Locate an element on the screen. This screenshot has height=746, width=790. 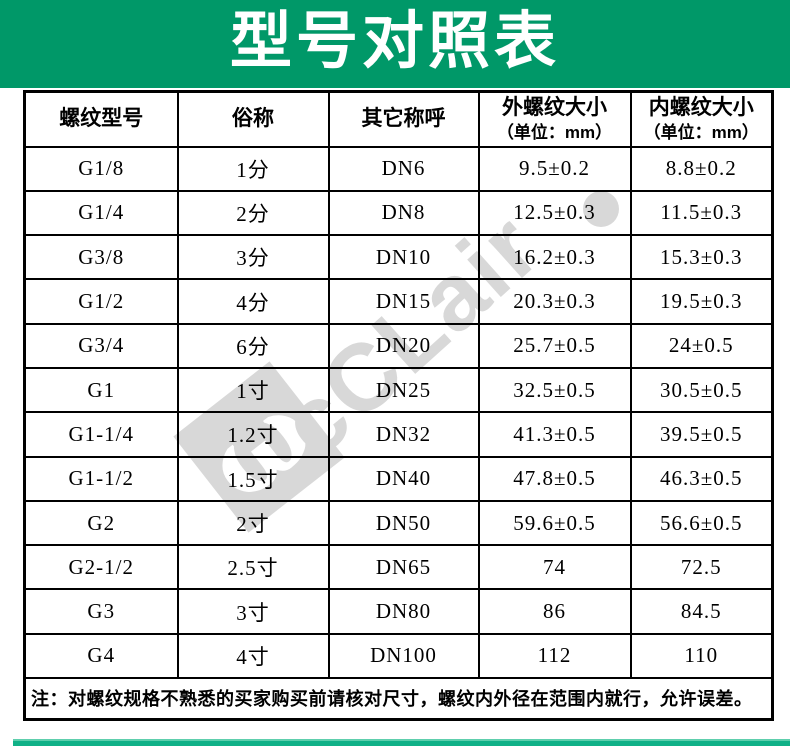
column-header-external-thread-size: 外螺纹大小 （单位：mm） is located at coordinates (554, 119).